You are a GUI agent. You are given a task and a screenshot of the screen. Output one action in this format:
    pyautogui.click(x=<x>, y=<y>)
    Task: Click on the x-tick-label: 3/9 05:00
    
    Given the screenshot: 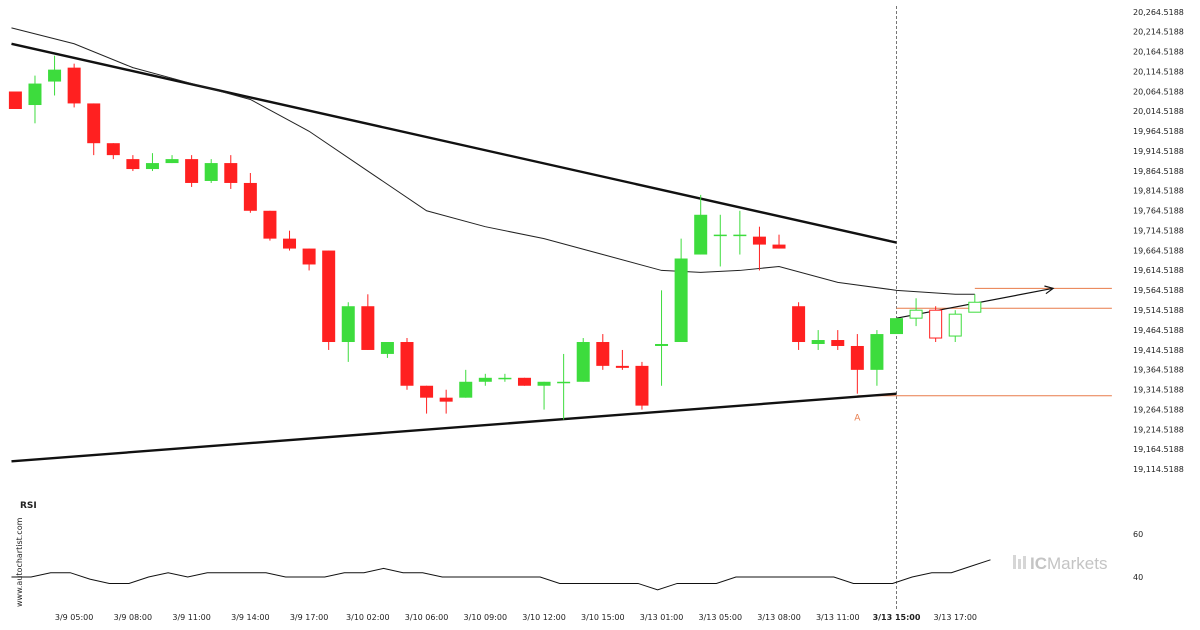 What is the action you would take?
    pyautogui.click(x=74, y=617)
    